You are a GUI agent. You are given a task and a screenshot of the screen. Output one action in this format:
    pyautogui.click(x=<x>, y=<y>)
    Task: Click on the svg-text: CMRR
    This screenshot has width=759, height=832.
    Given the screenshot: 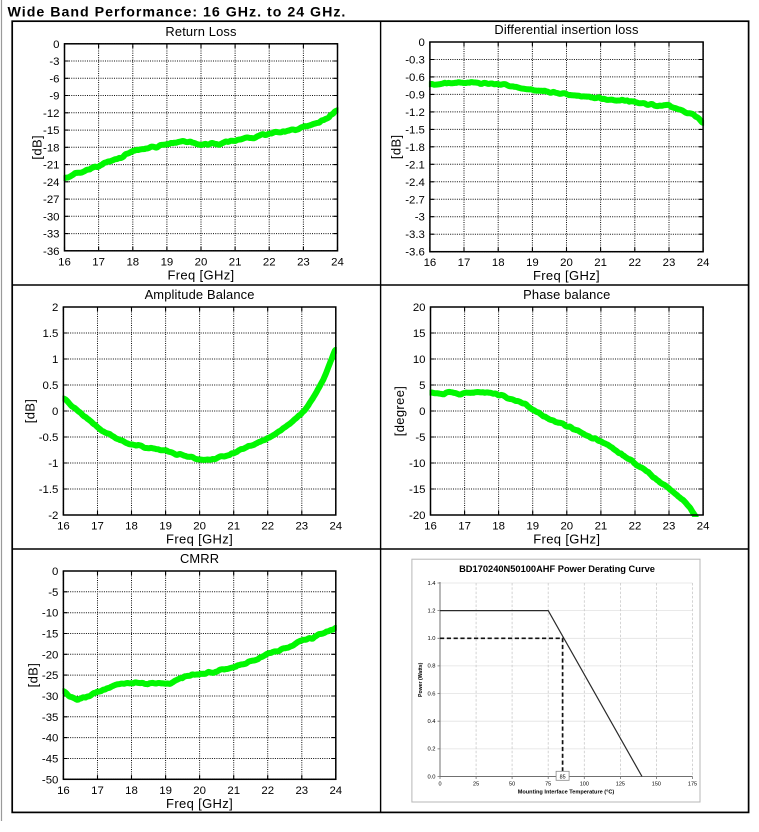 What is the action you would take?
    pyautogui.click(x=199, y=558)
    